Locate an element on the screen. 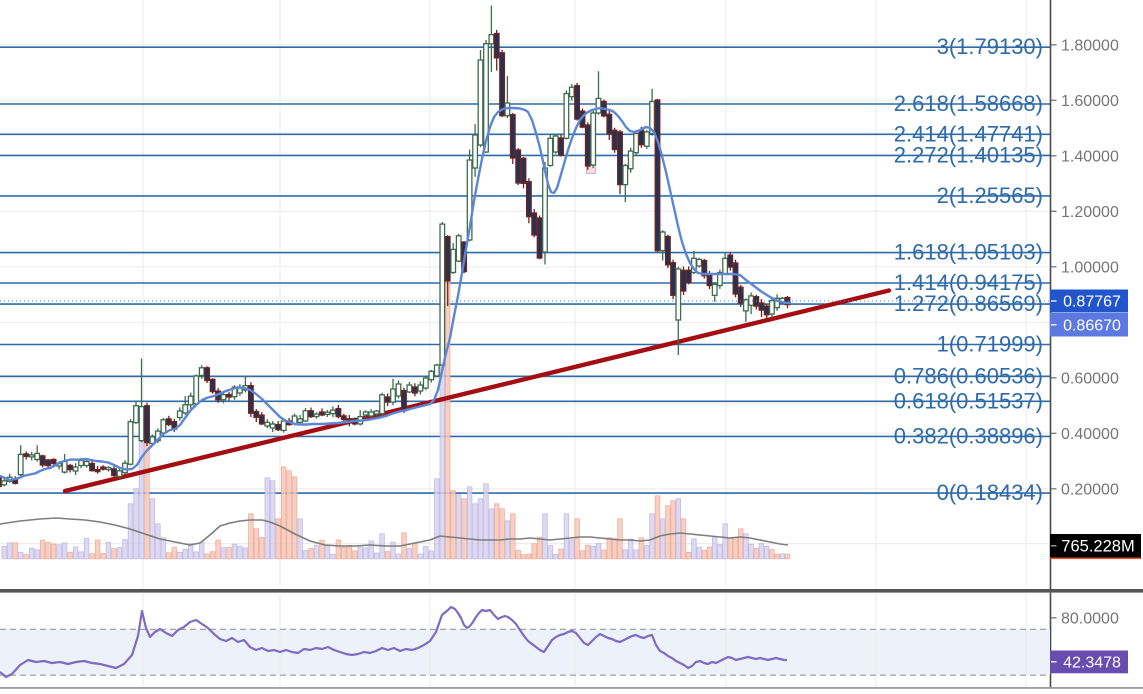 The width and height of the screenshot is (1143, 694). svg-text: 0.86670 is located at coordinates (1092, 325).